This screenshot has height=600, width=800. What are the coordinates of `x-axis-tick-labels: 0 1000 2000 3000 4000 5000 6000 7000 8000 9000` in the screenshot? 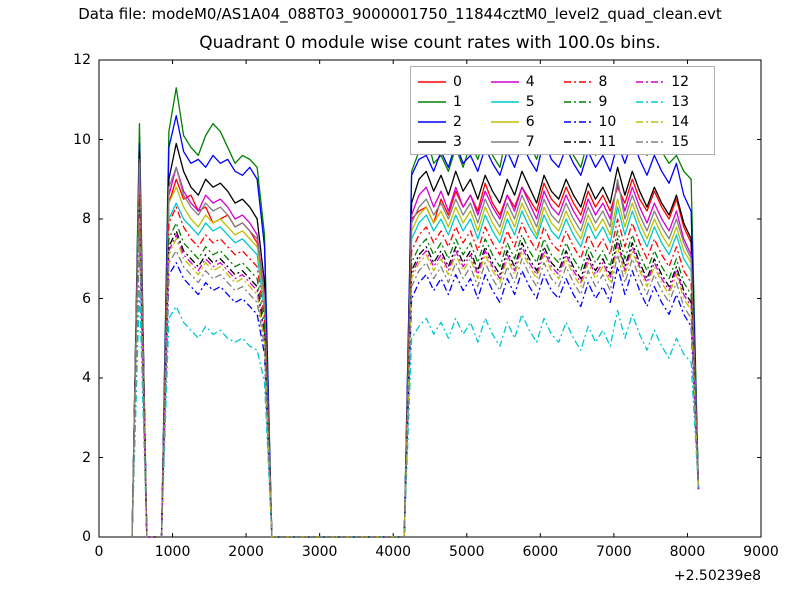 It's located at (400, 555).